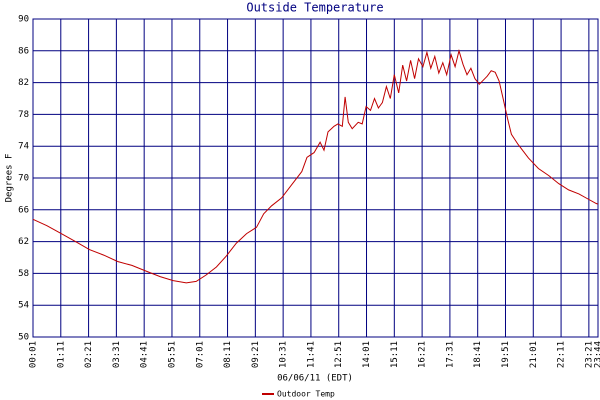  What do you see at coordinates (306, 394) in the screenshot?
I see `legend-label: Outdoor Temp` at bounding box center [306, 394].